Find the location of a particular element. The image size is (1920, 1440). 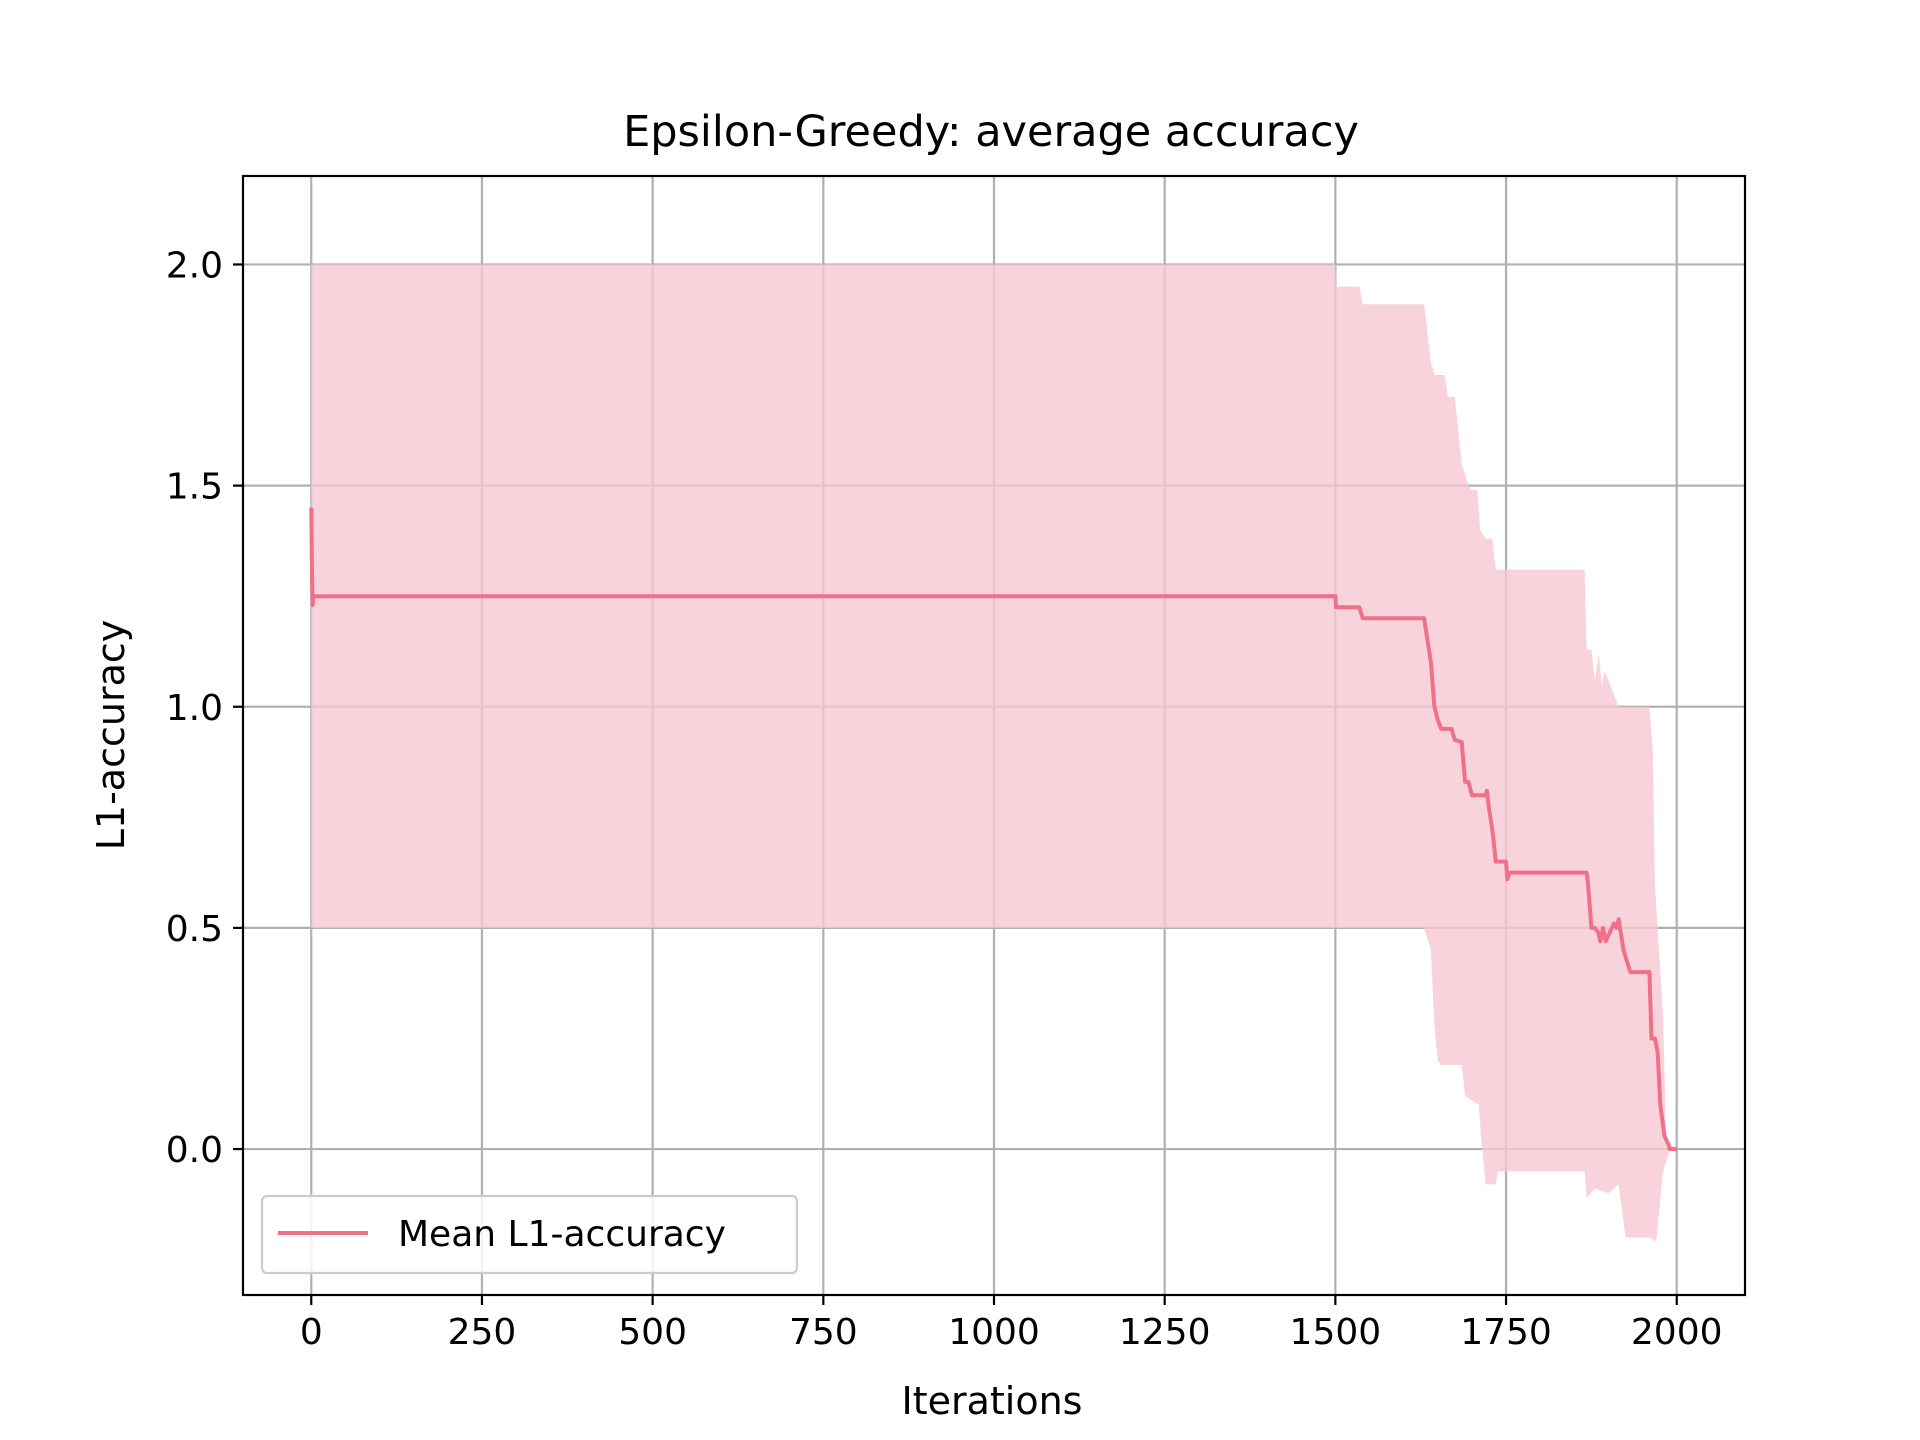

y-tick-label: 0.0 is located at coordinates (194, 1150).